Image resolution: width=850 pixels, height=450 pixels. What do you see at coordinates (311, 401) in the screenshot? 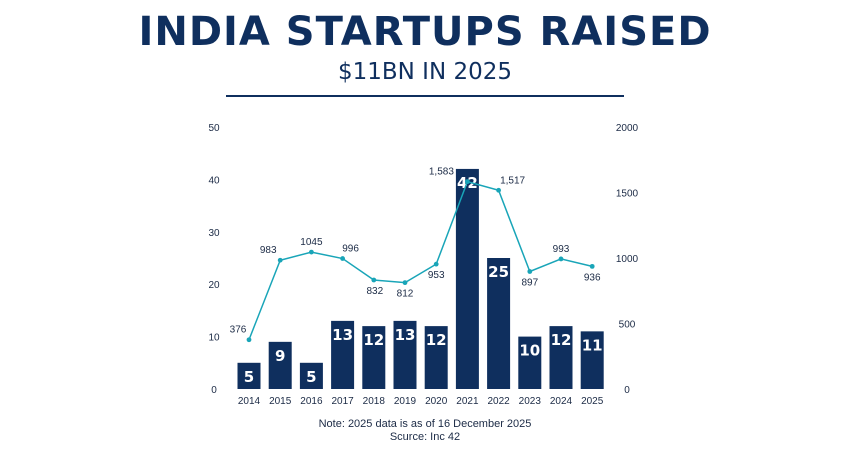
I see `x-axis-tick-label: 2016` at bounding box center [311, 401].